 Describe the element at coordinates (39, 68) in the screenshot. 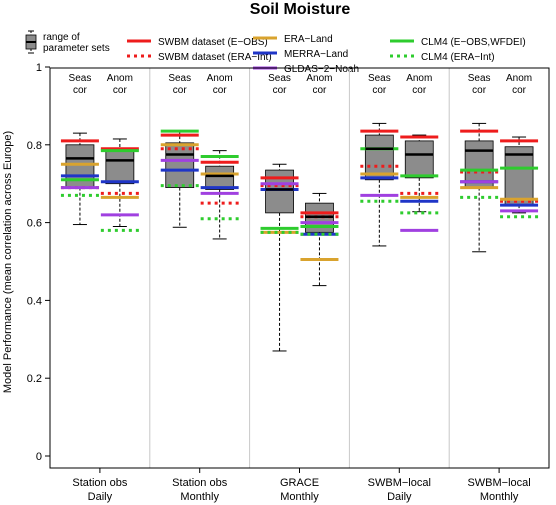

I see `y-tick-label: 1` at that location.